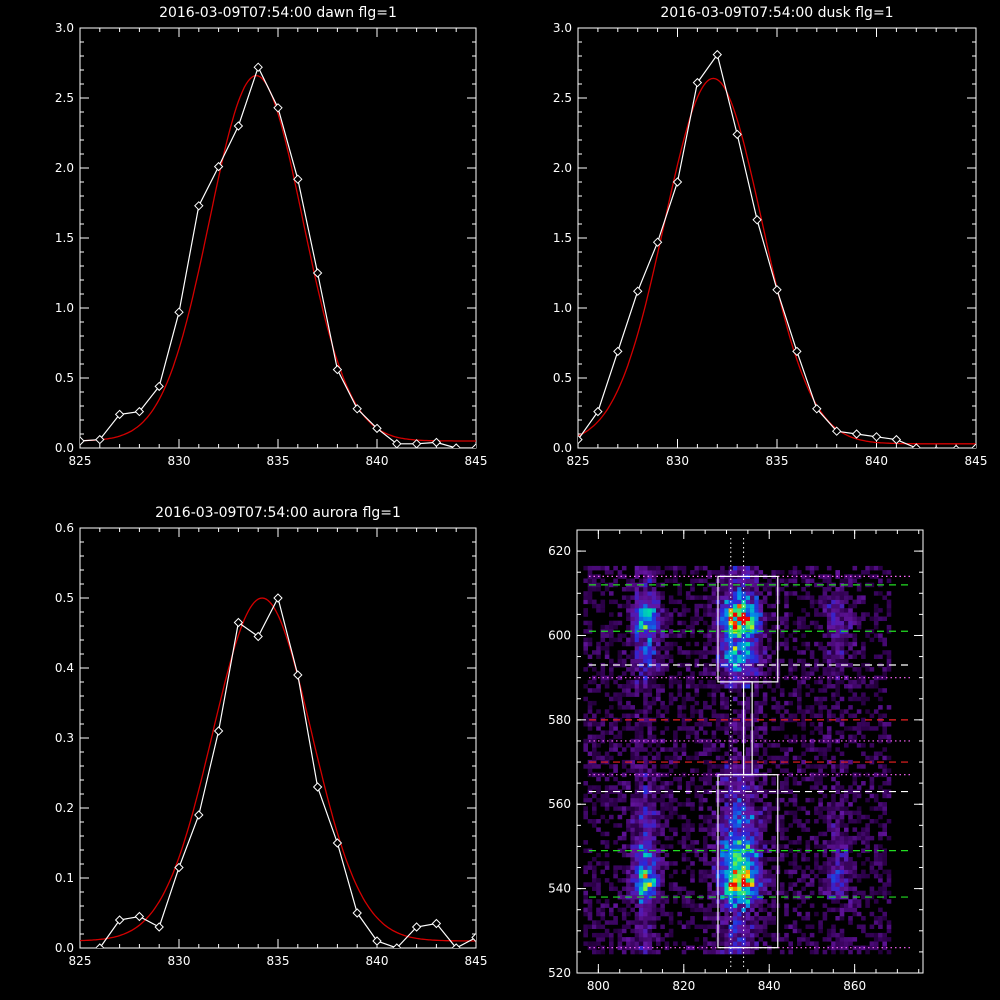  Describe the element at coordinates (777, 261) in the screenshot. I see `fit-curve` at that location.